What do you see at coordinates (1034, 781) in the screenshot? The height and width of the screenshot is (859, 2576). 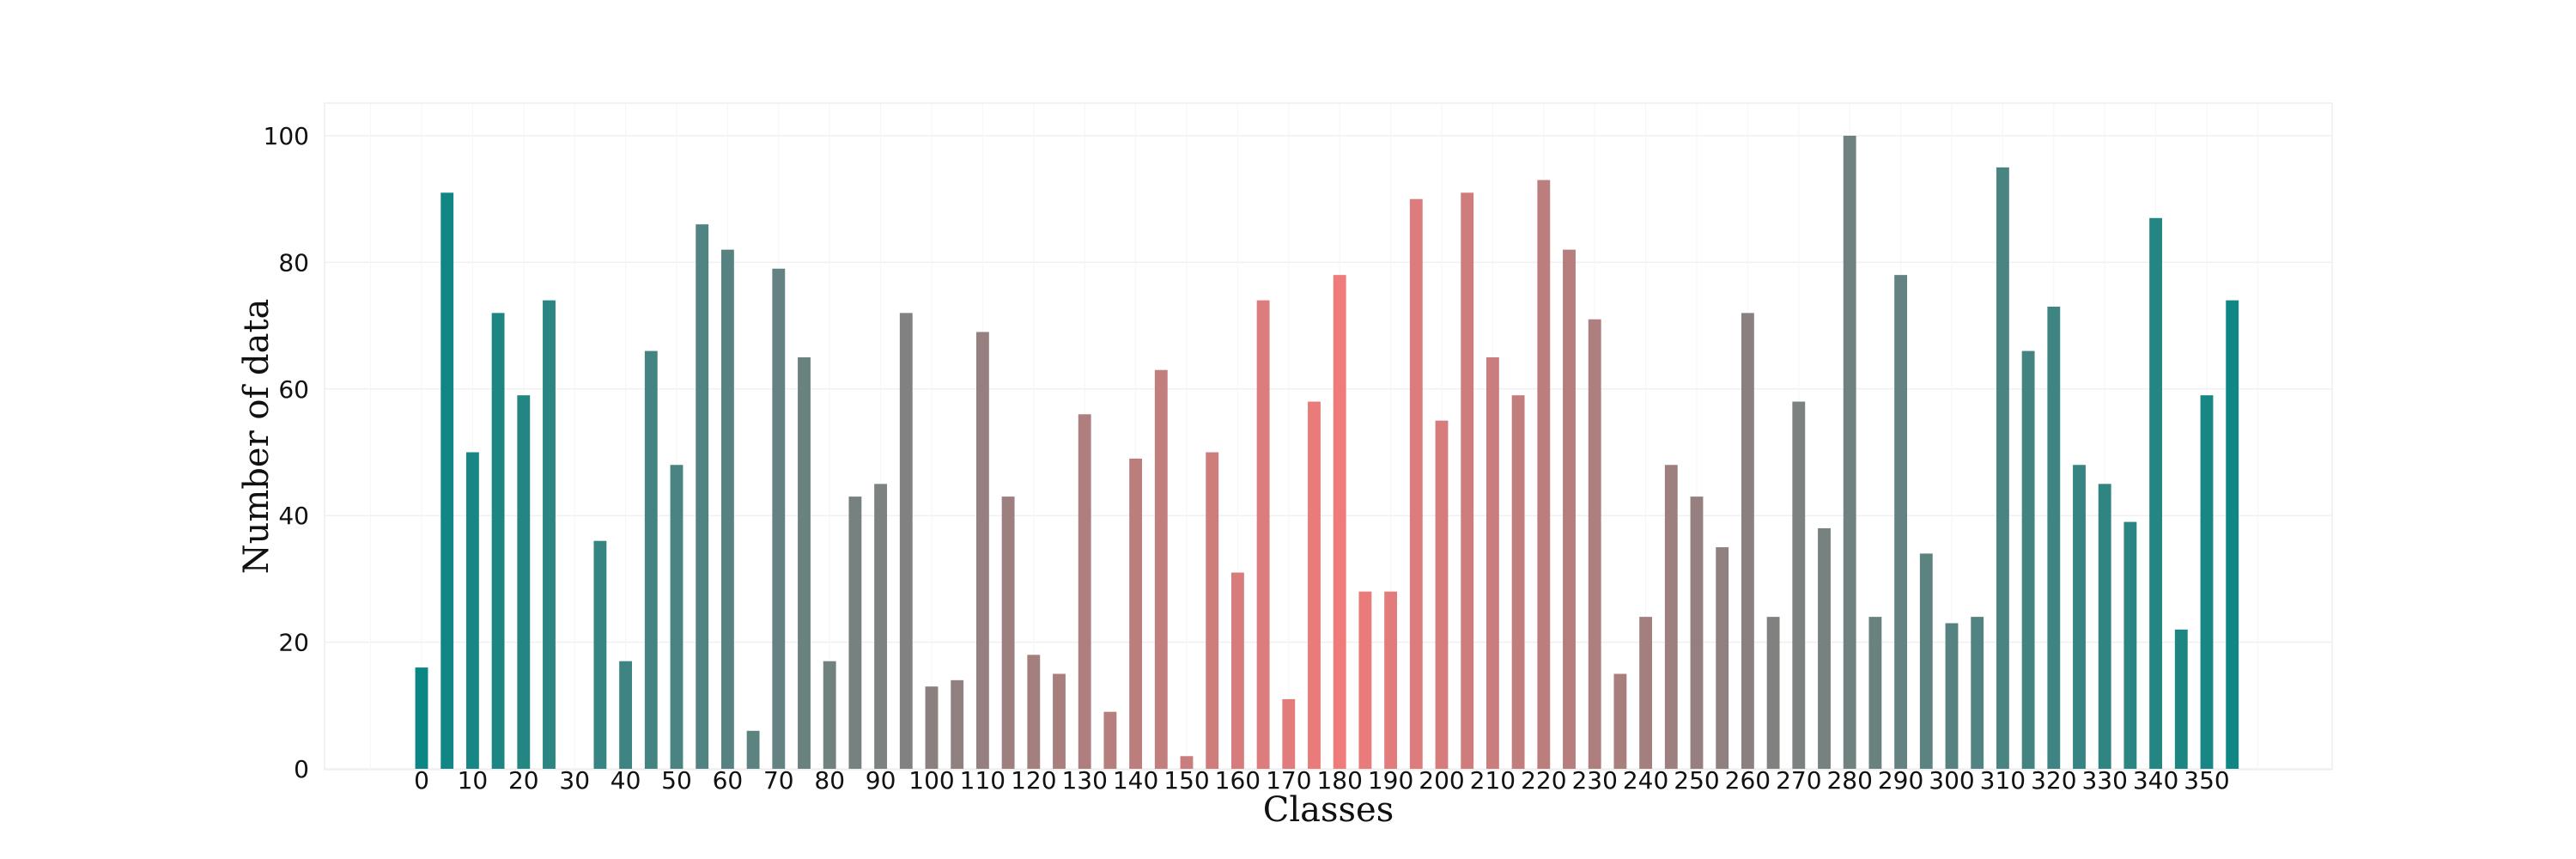 I see `x-tick-label: 120` at bounding box center [1034, 781].